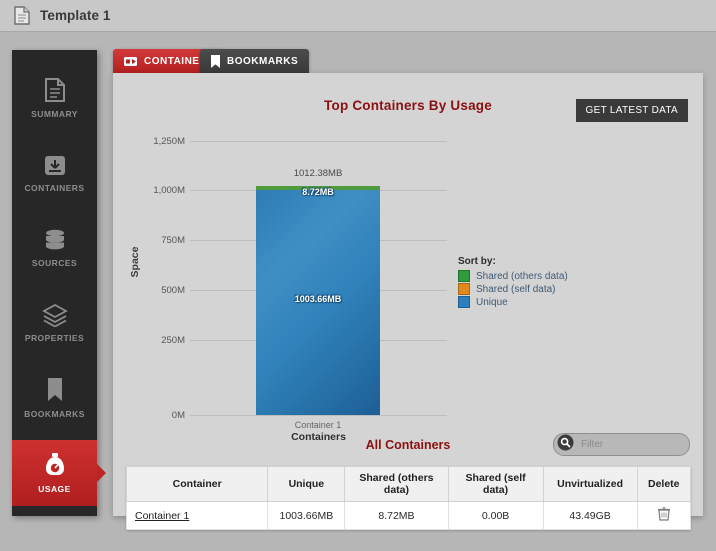 This screenshot has width=716, height=551. What do you see at coordinates (162, 515) in the screenshot?
I see `container-link: Container 1` at bounding box center [162, 515].